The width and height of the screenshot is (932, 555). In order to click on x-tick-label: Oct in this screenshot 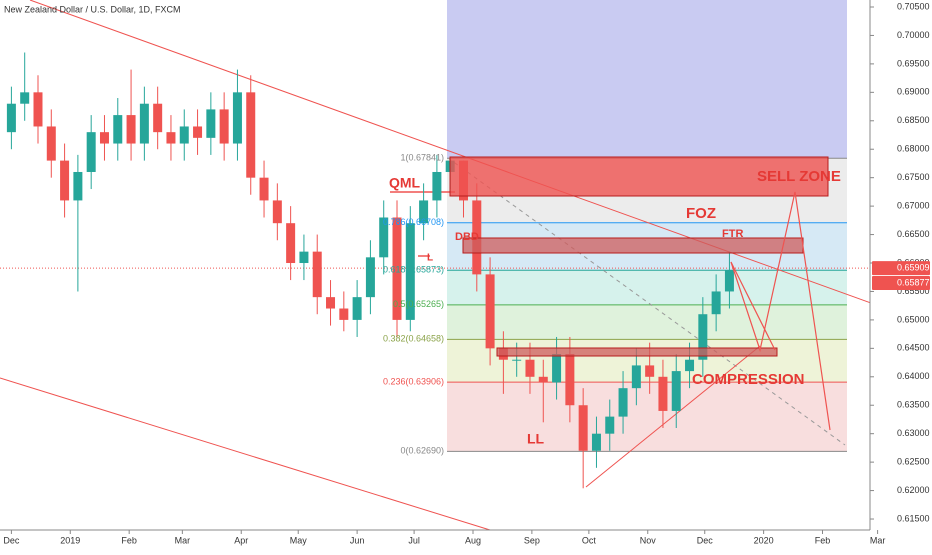, I will do `click(589, 540)`.